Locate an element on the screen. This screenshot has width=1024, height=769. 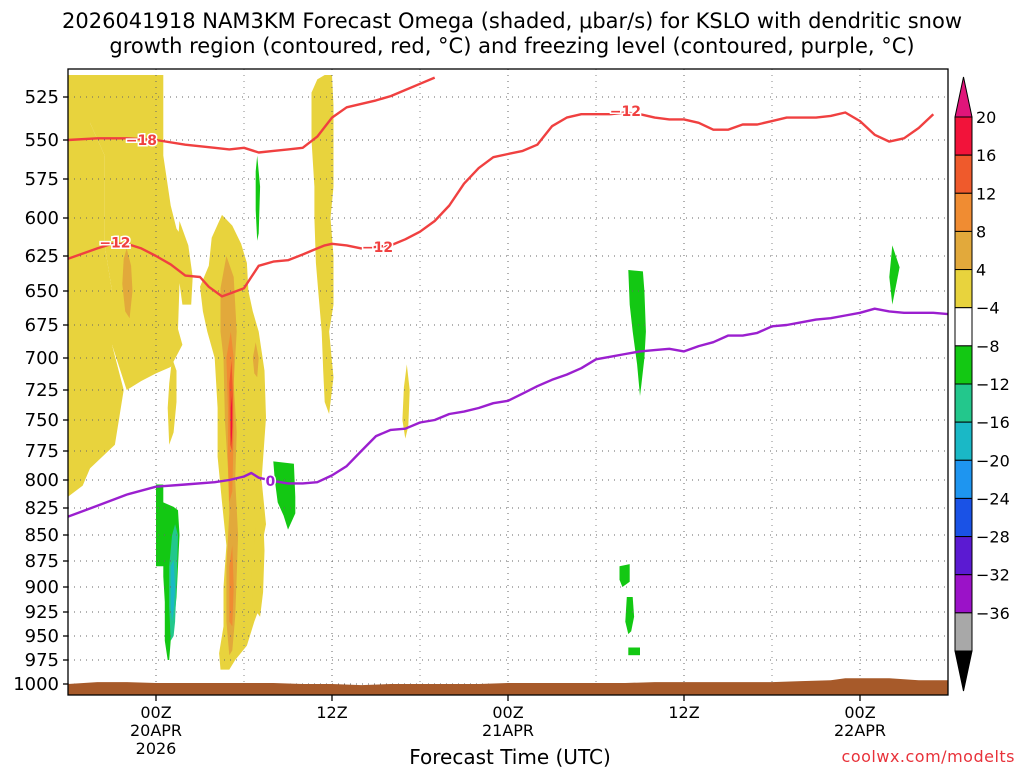
y-tick-label: 675 is located at coordinates (42, 325).